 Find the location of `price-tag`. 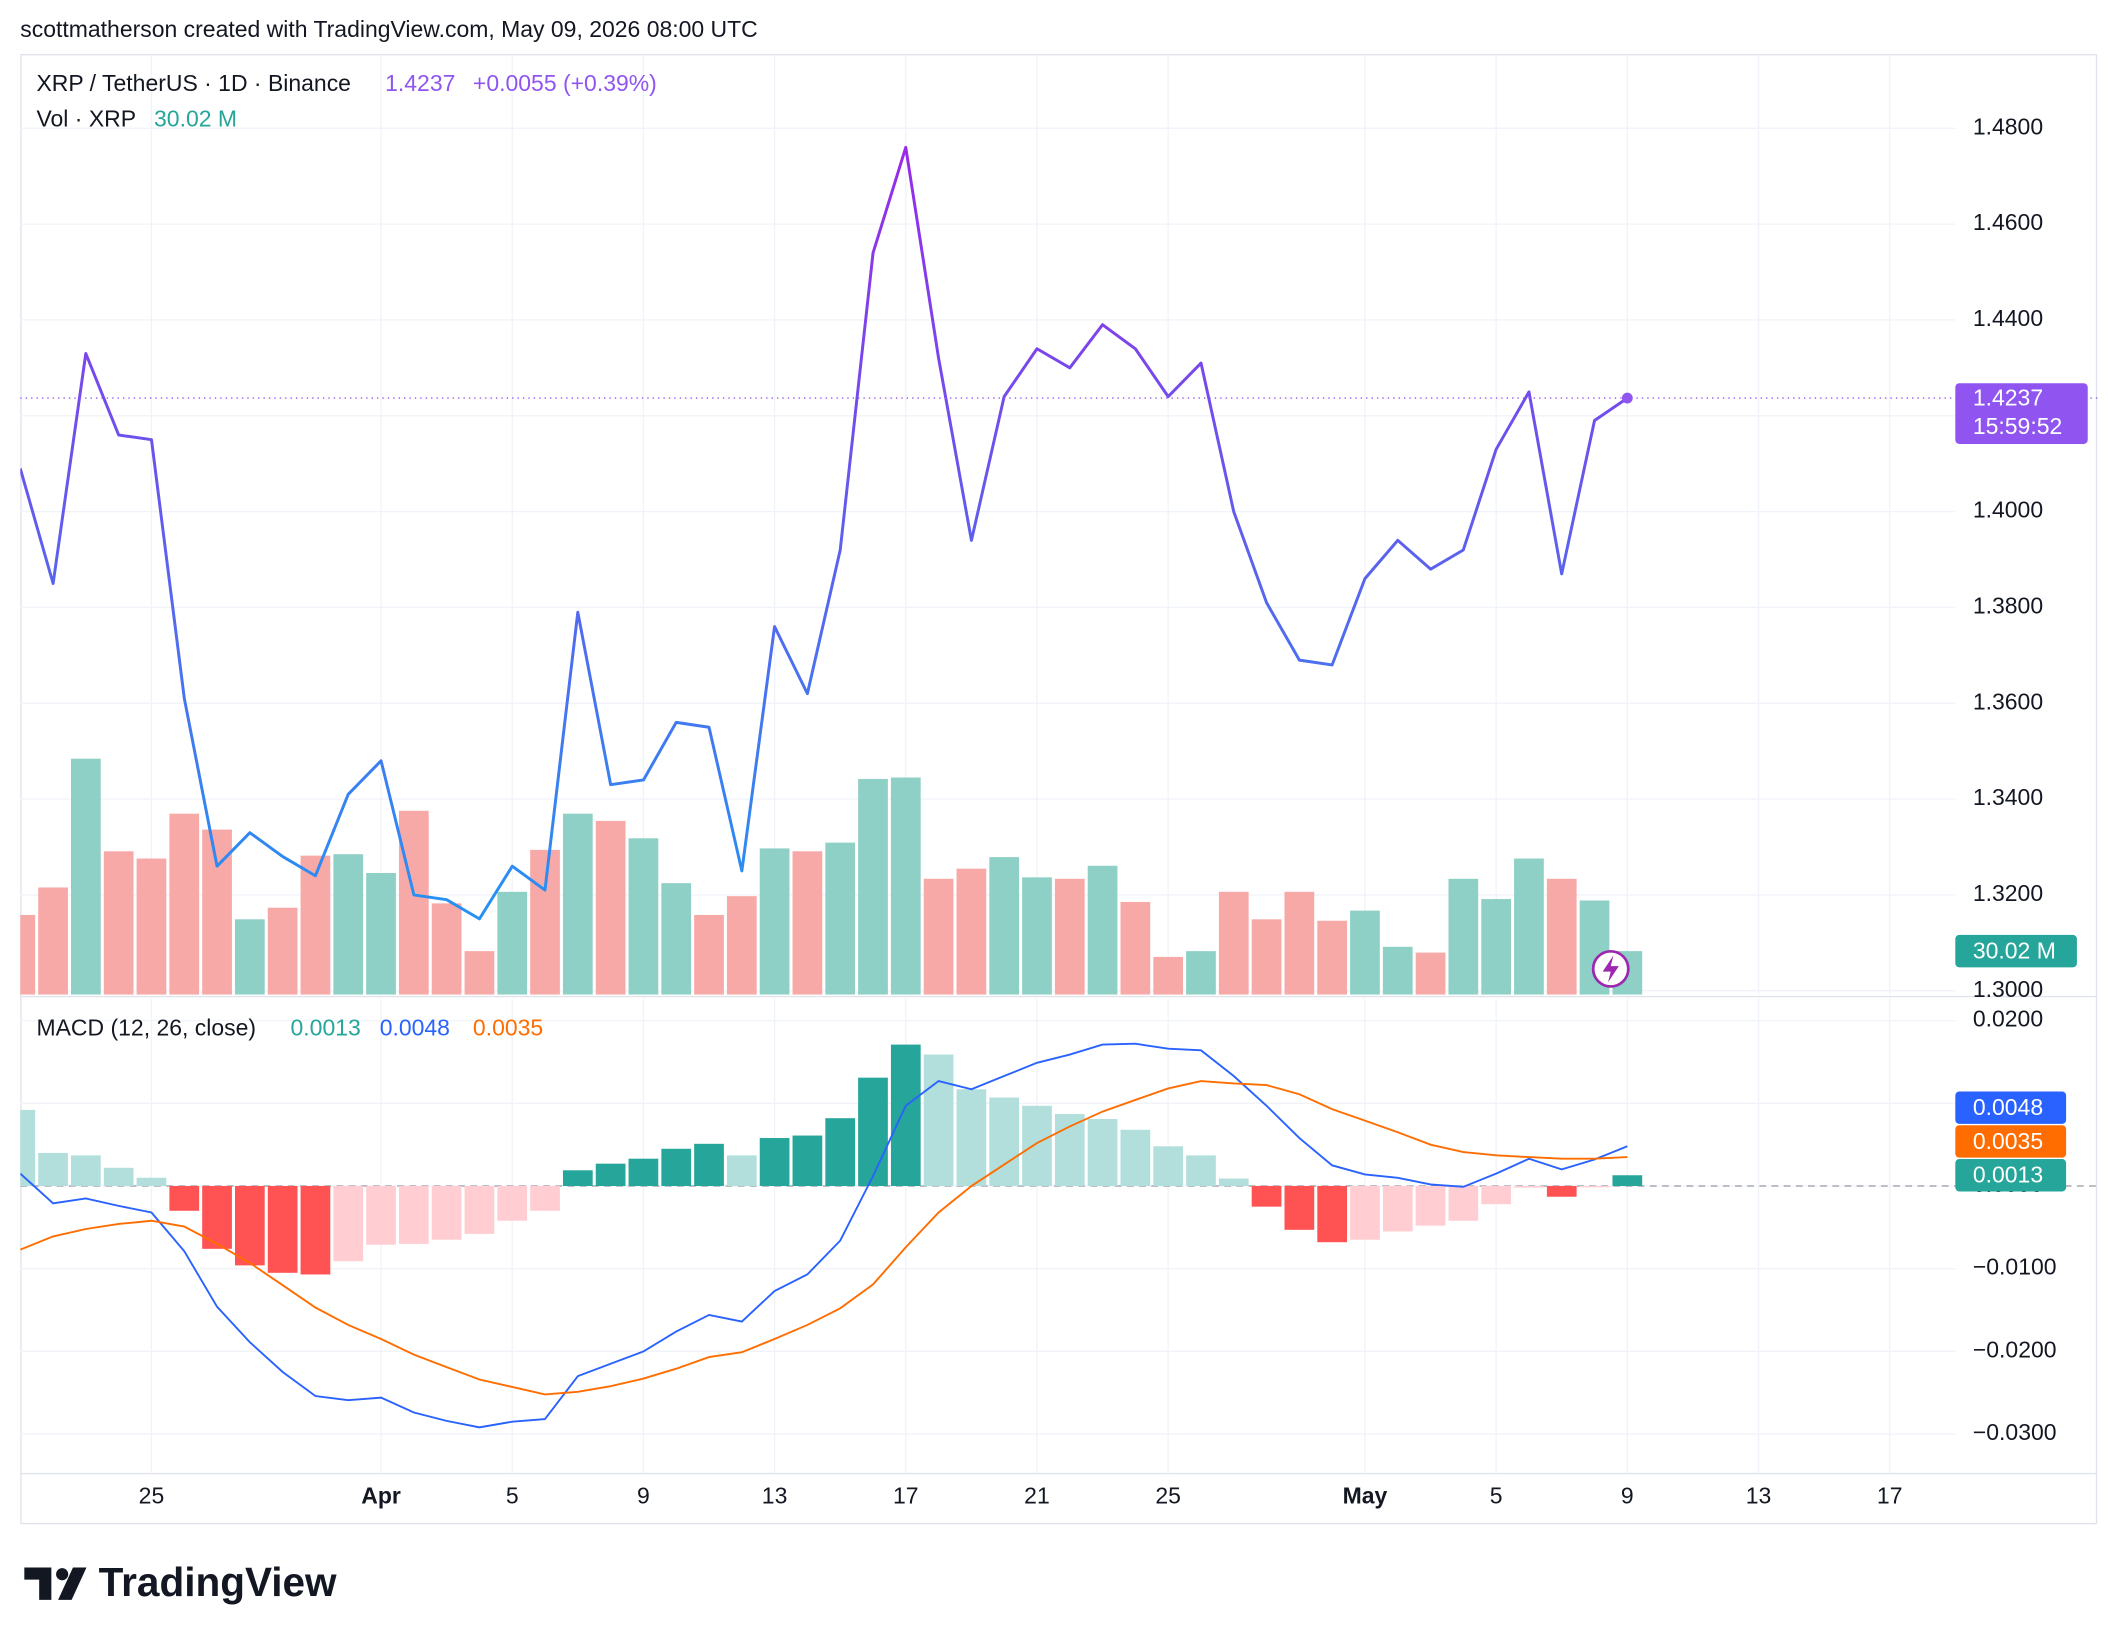

price-tag is located at coordinates (2021, 413).